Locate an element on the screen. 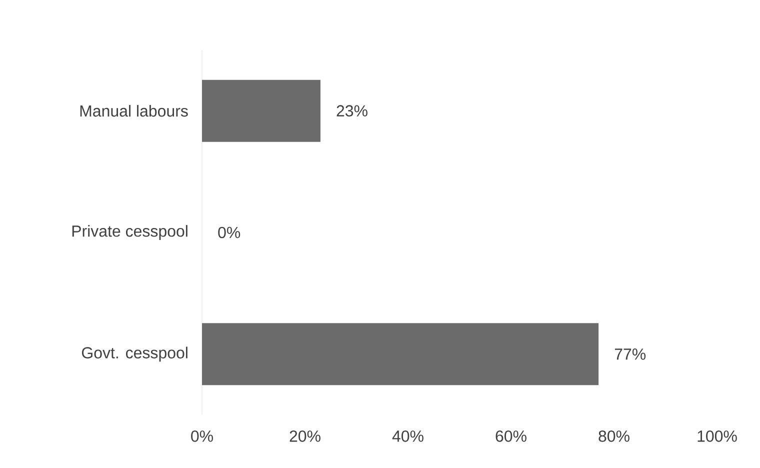 The height and width of the screenshot is (468, 760). x-tick-label: 80% is located at coordinates (614, 436).